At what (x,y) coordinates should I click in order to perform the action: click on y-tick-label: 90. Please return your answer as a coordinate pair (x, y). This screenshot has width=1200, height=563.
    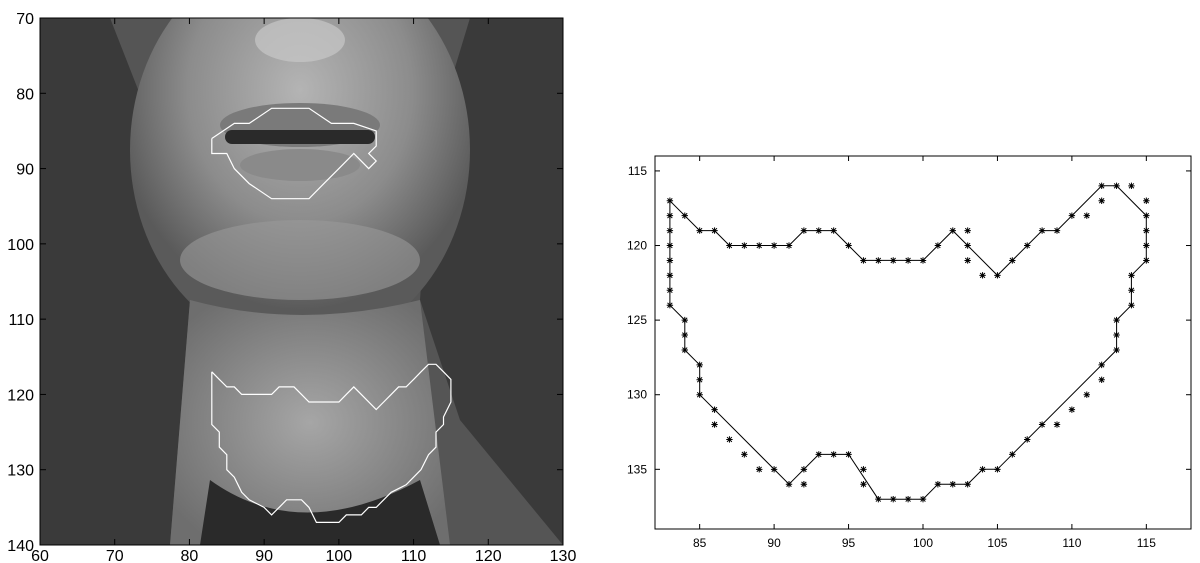
    Looking at the image, I should click on (25, 170).